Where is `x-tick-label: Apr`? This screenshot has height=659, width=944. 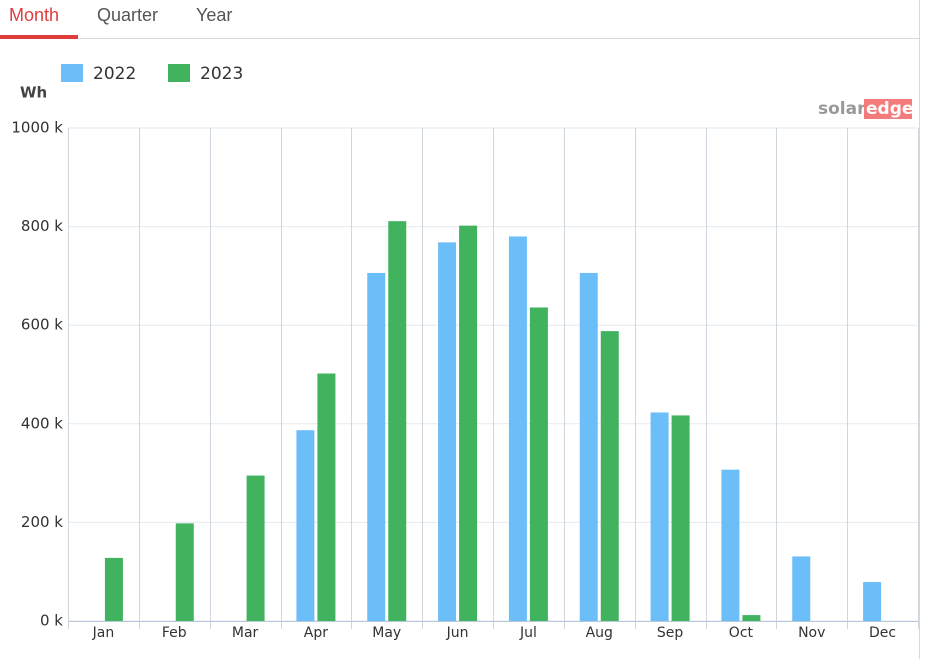 x-tick-label: Apr is located at coordinates (316, 633).